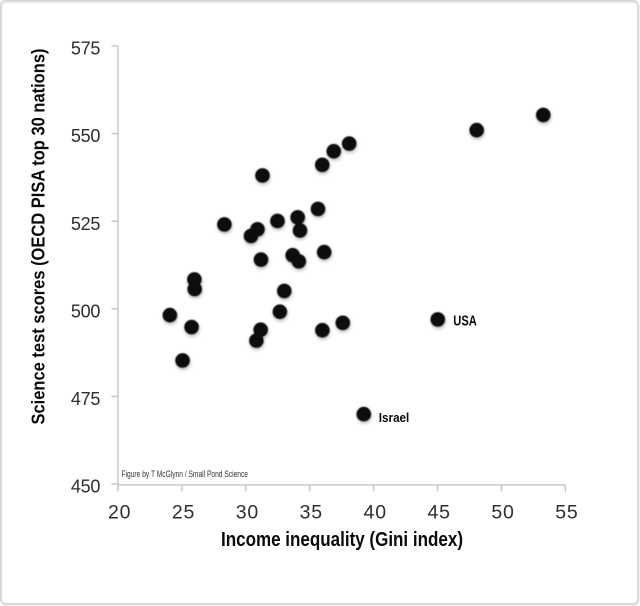 Image resolution: width=640 pixels, height=606 pixels. I want to click on svg-text:Figure by T McGlynn / Small Po: Figure by T McGlynn / Small Pond Science, so click(185, 474).